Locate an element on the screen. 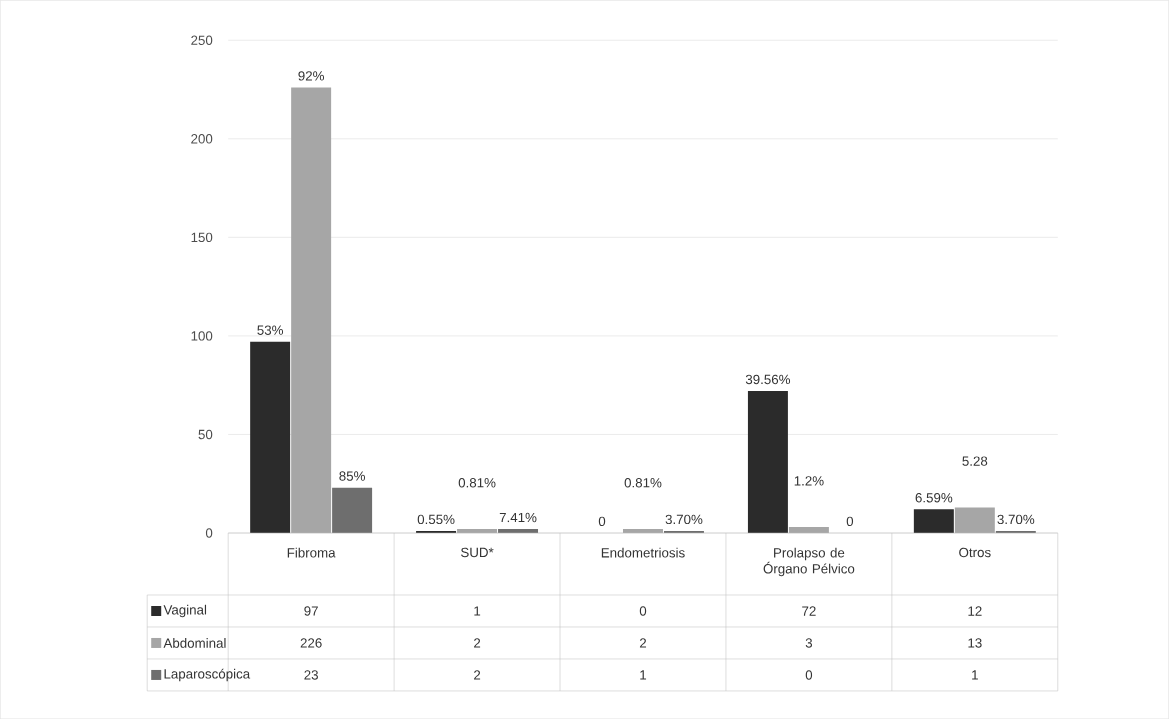  y-tick-label: 150 is located at coordinates (202, 237).